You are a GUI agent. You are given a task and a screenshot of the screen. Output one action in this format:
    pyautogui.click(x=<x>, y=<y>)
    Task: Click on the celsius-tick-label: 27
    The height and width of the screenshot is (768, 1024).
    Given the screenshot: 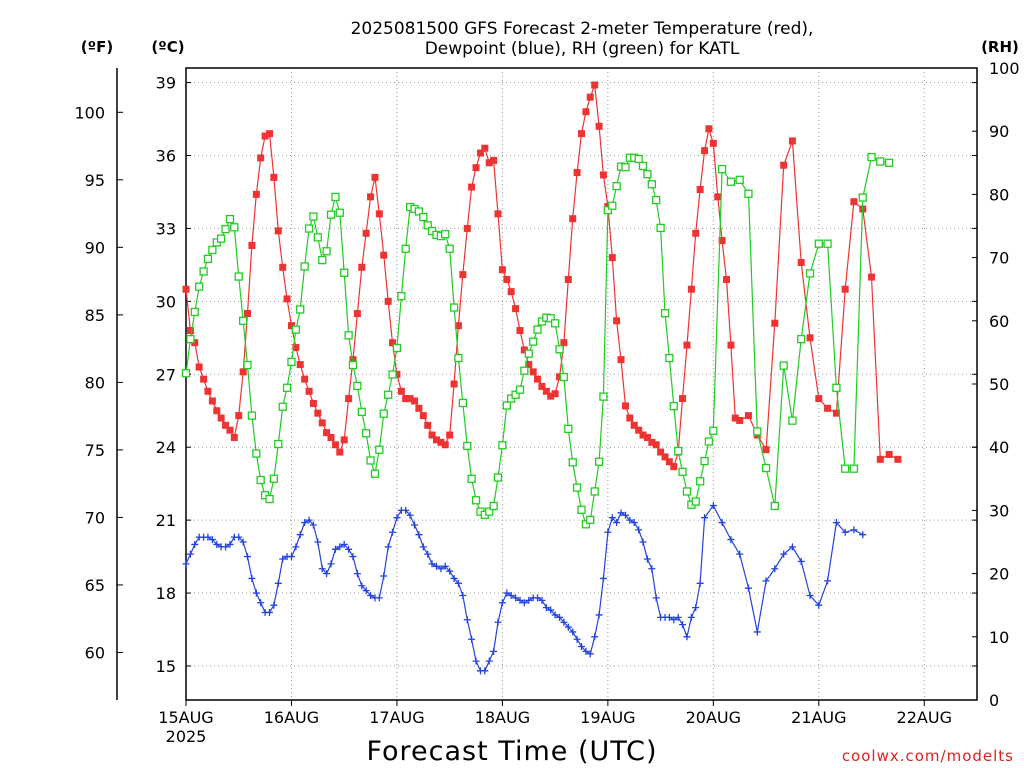 What is the action you would take?
    pyautogui.click(x=166, y=374)
    